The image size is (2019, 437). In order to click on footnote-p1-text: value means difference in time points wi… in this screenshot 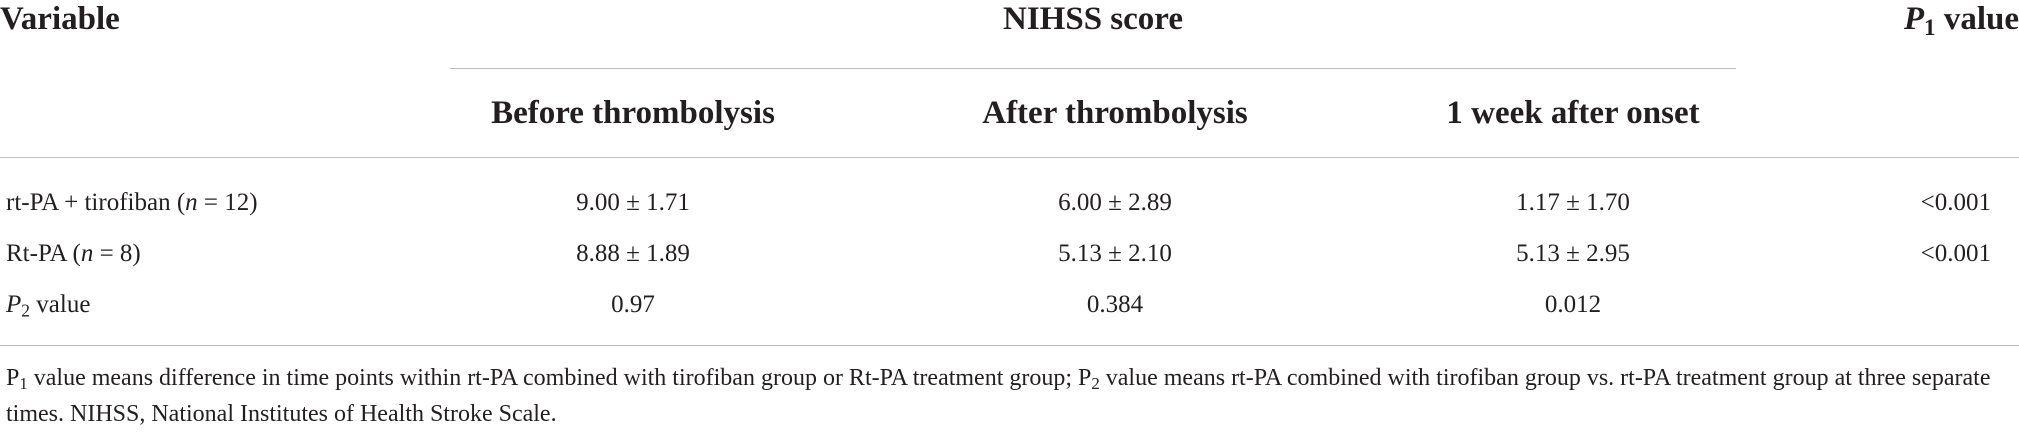, I will do `click(553, 378)`.